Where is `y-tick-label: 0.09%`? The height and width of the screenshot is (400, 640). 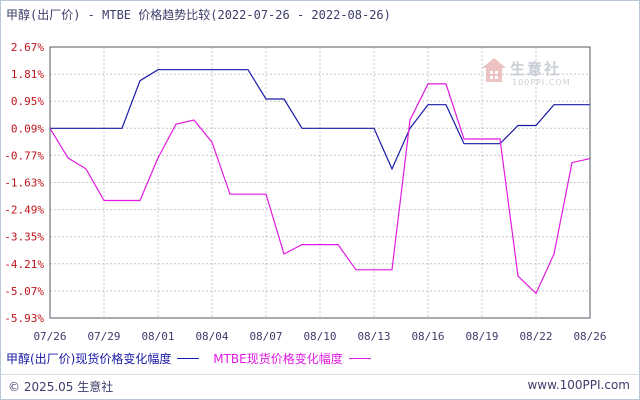
y-tick-label: 0.09% is located at coordinates (27, 128).